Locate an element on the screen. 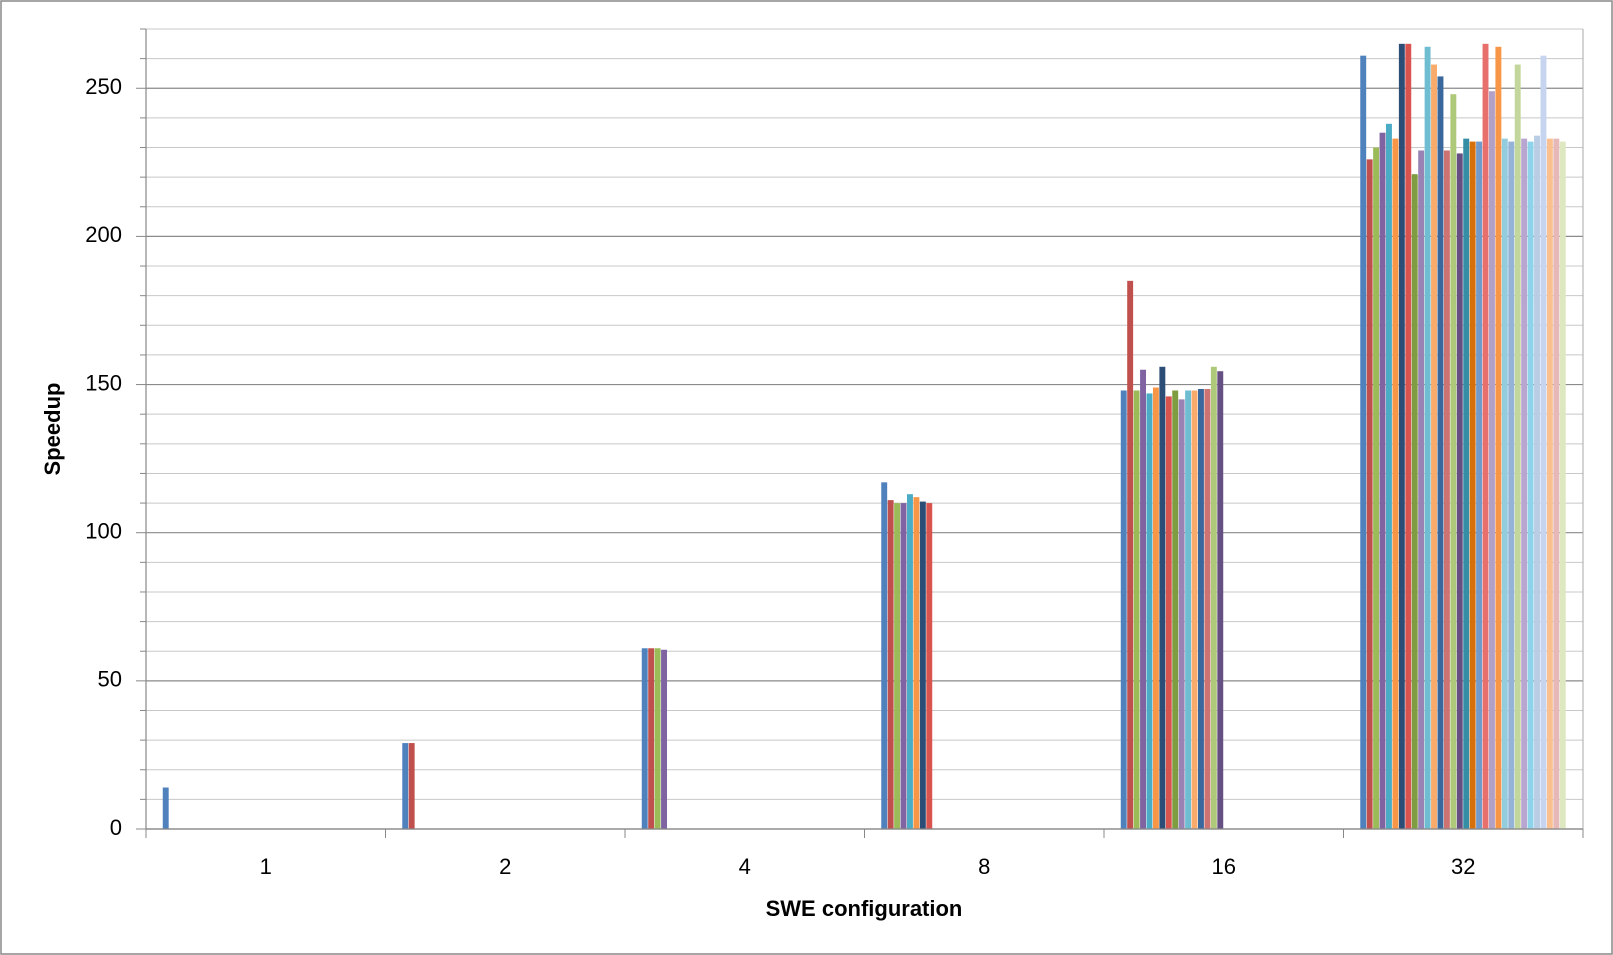 This screenshot has height=955, width=1613. y-tick-label: 250 is located at coordinates (103, 86).